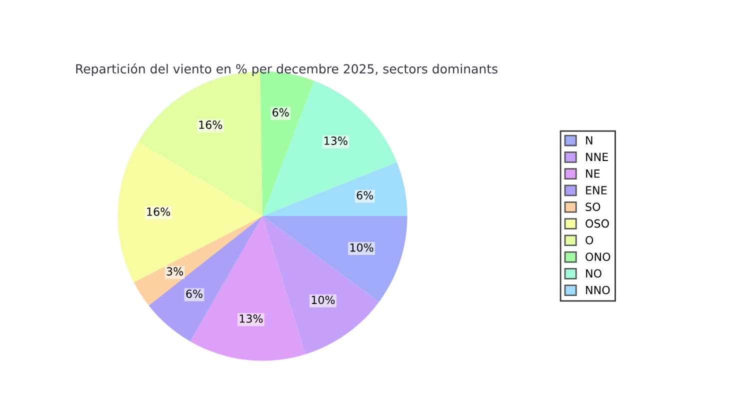 Image resolution: width=750 pixels, height=400 pixels. What do you see at coordinates (593, 174) in the screenshot?
I see `legend-label: NE` at bounding box center [593, 174].